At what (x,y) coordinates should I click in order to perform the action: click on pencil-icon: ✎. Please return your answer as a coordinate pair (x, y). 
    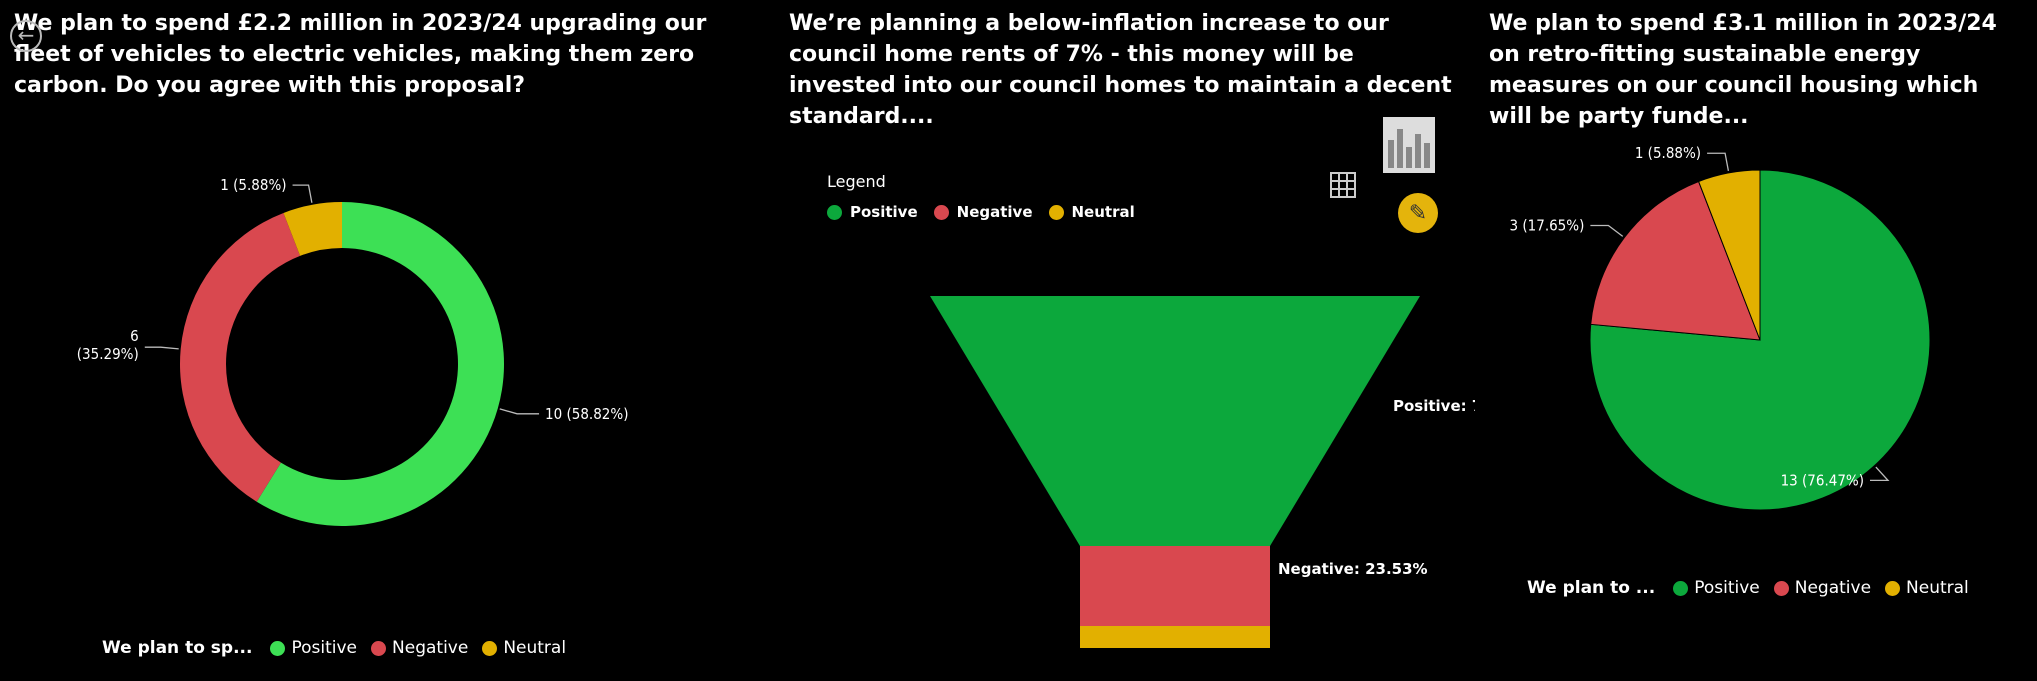
    Looking at the image, I should click on (1418, 213).